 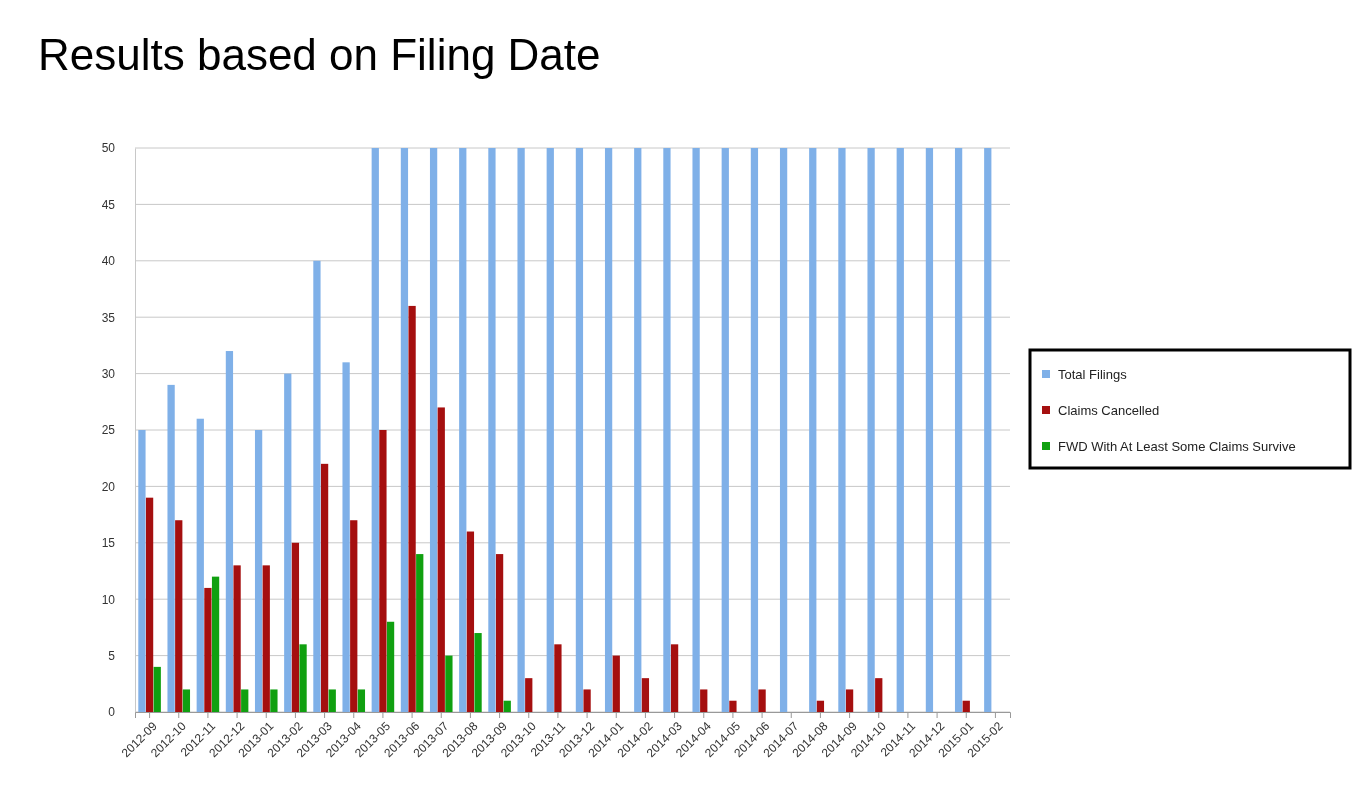 What do you see at coordinates (108, 261) in the screenshot?
I see `y-tick-label: 40` at bounding box center [108, 261].